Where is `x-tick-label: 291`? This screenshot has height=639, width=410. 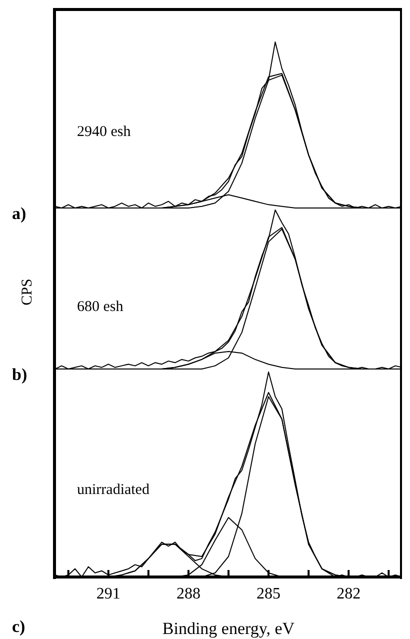 x-tick-label: 291 is located at coordinates (108, 593).